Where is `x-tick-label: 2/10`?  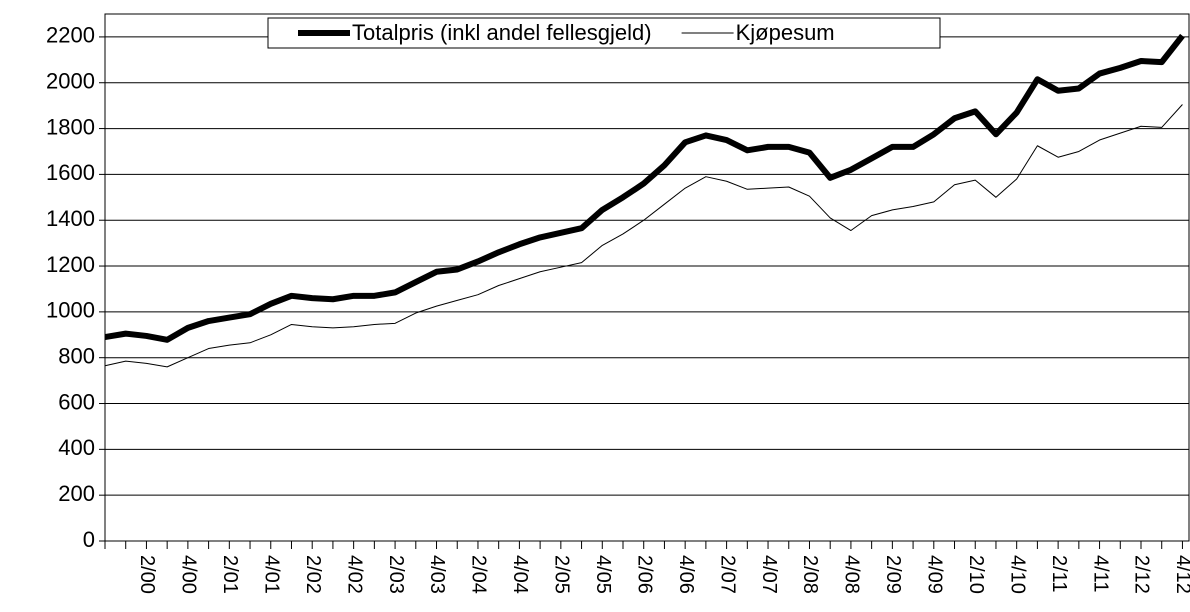 x-tick-label: 2/10 is located at coordinates (976, 574).